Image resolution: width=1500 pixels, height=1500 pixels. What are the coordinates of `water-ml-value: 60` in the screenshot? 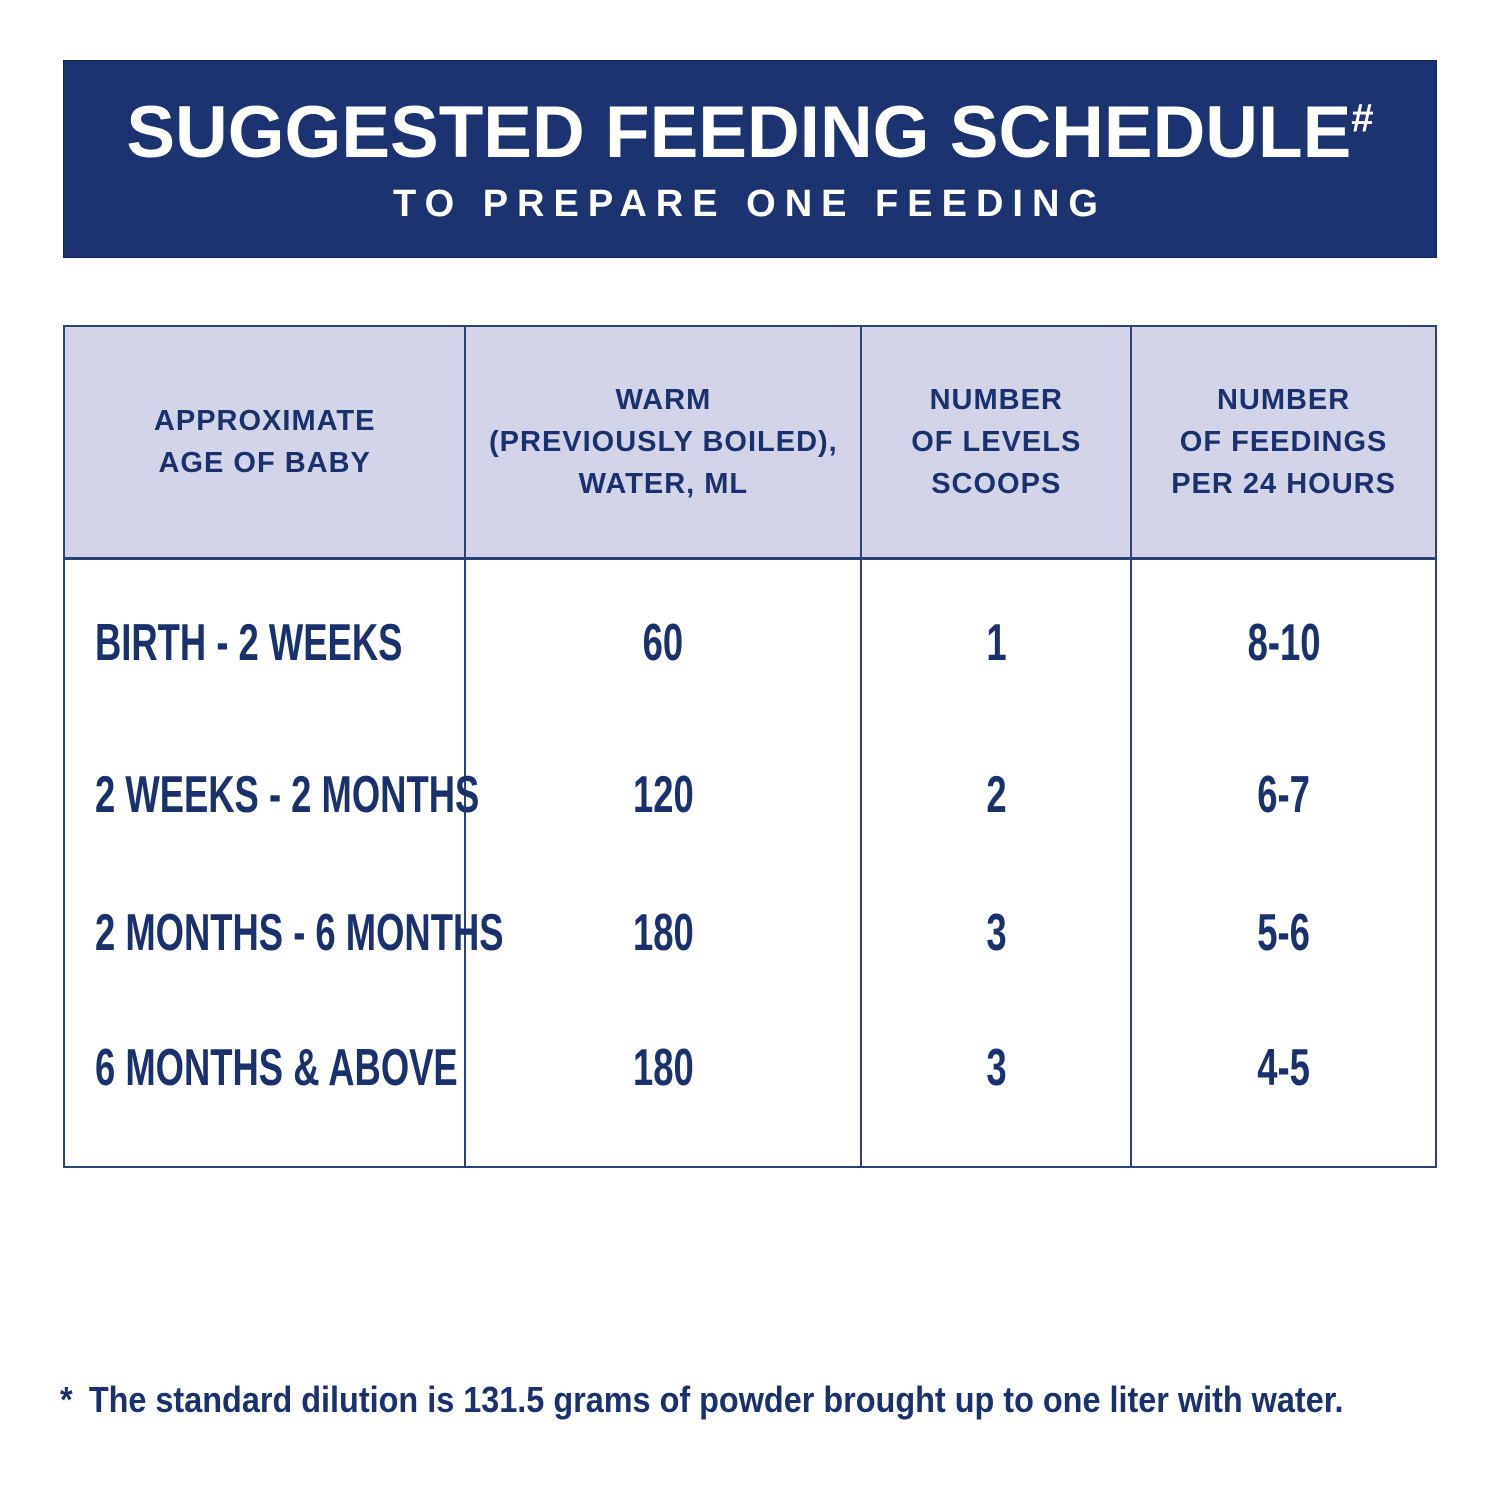 It's located at (663, 642).